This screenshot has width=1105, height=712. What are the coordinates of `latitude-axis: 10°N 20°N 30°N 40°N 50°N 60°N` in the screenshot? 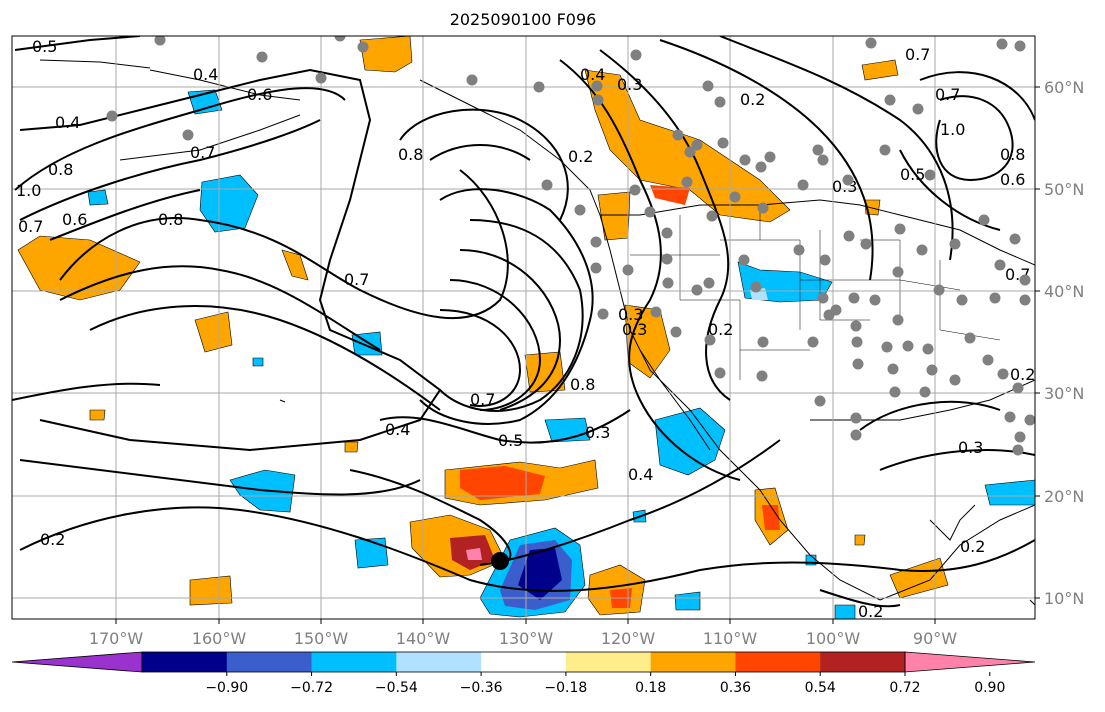 It's located at (1059, 343).